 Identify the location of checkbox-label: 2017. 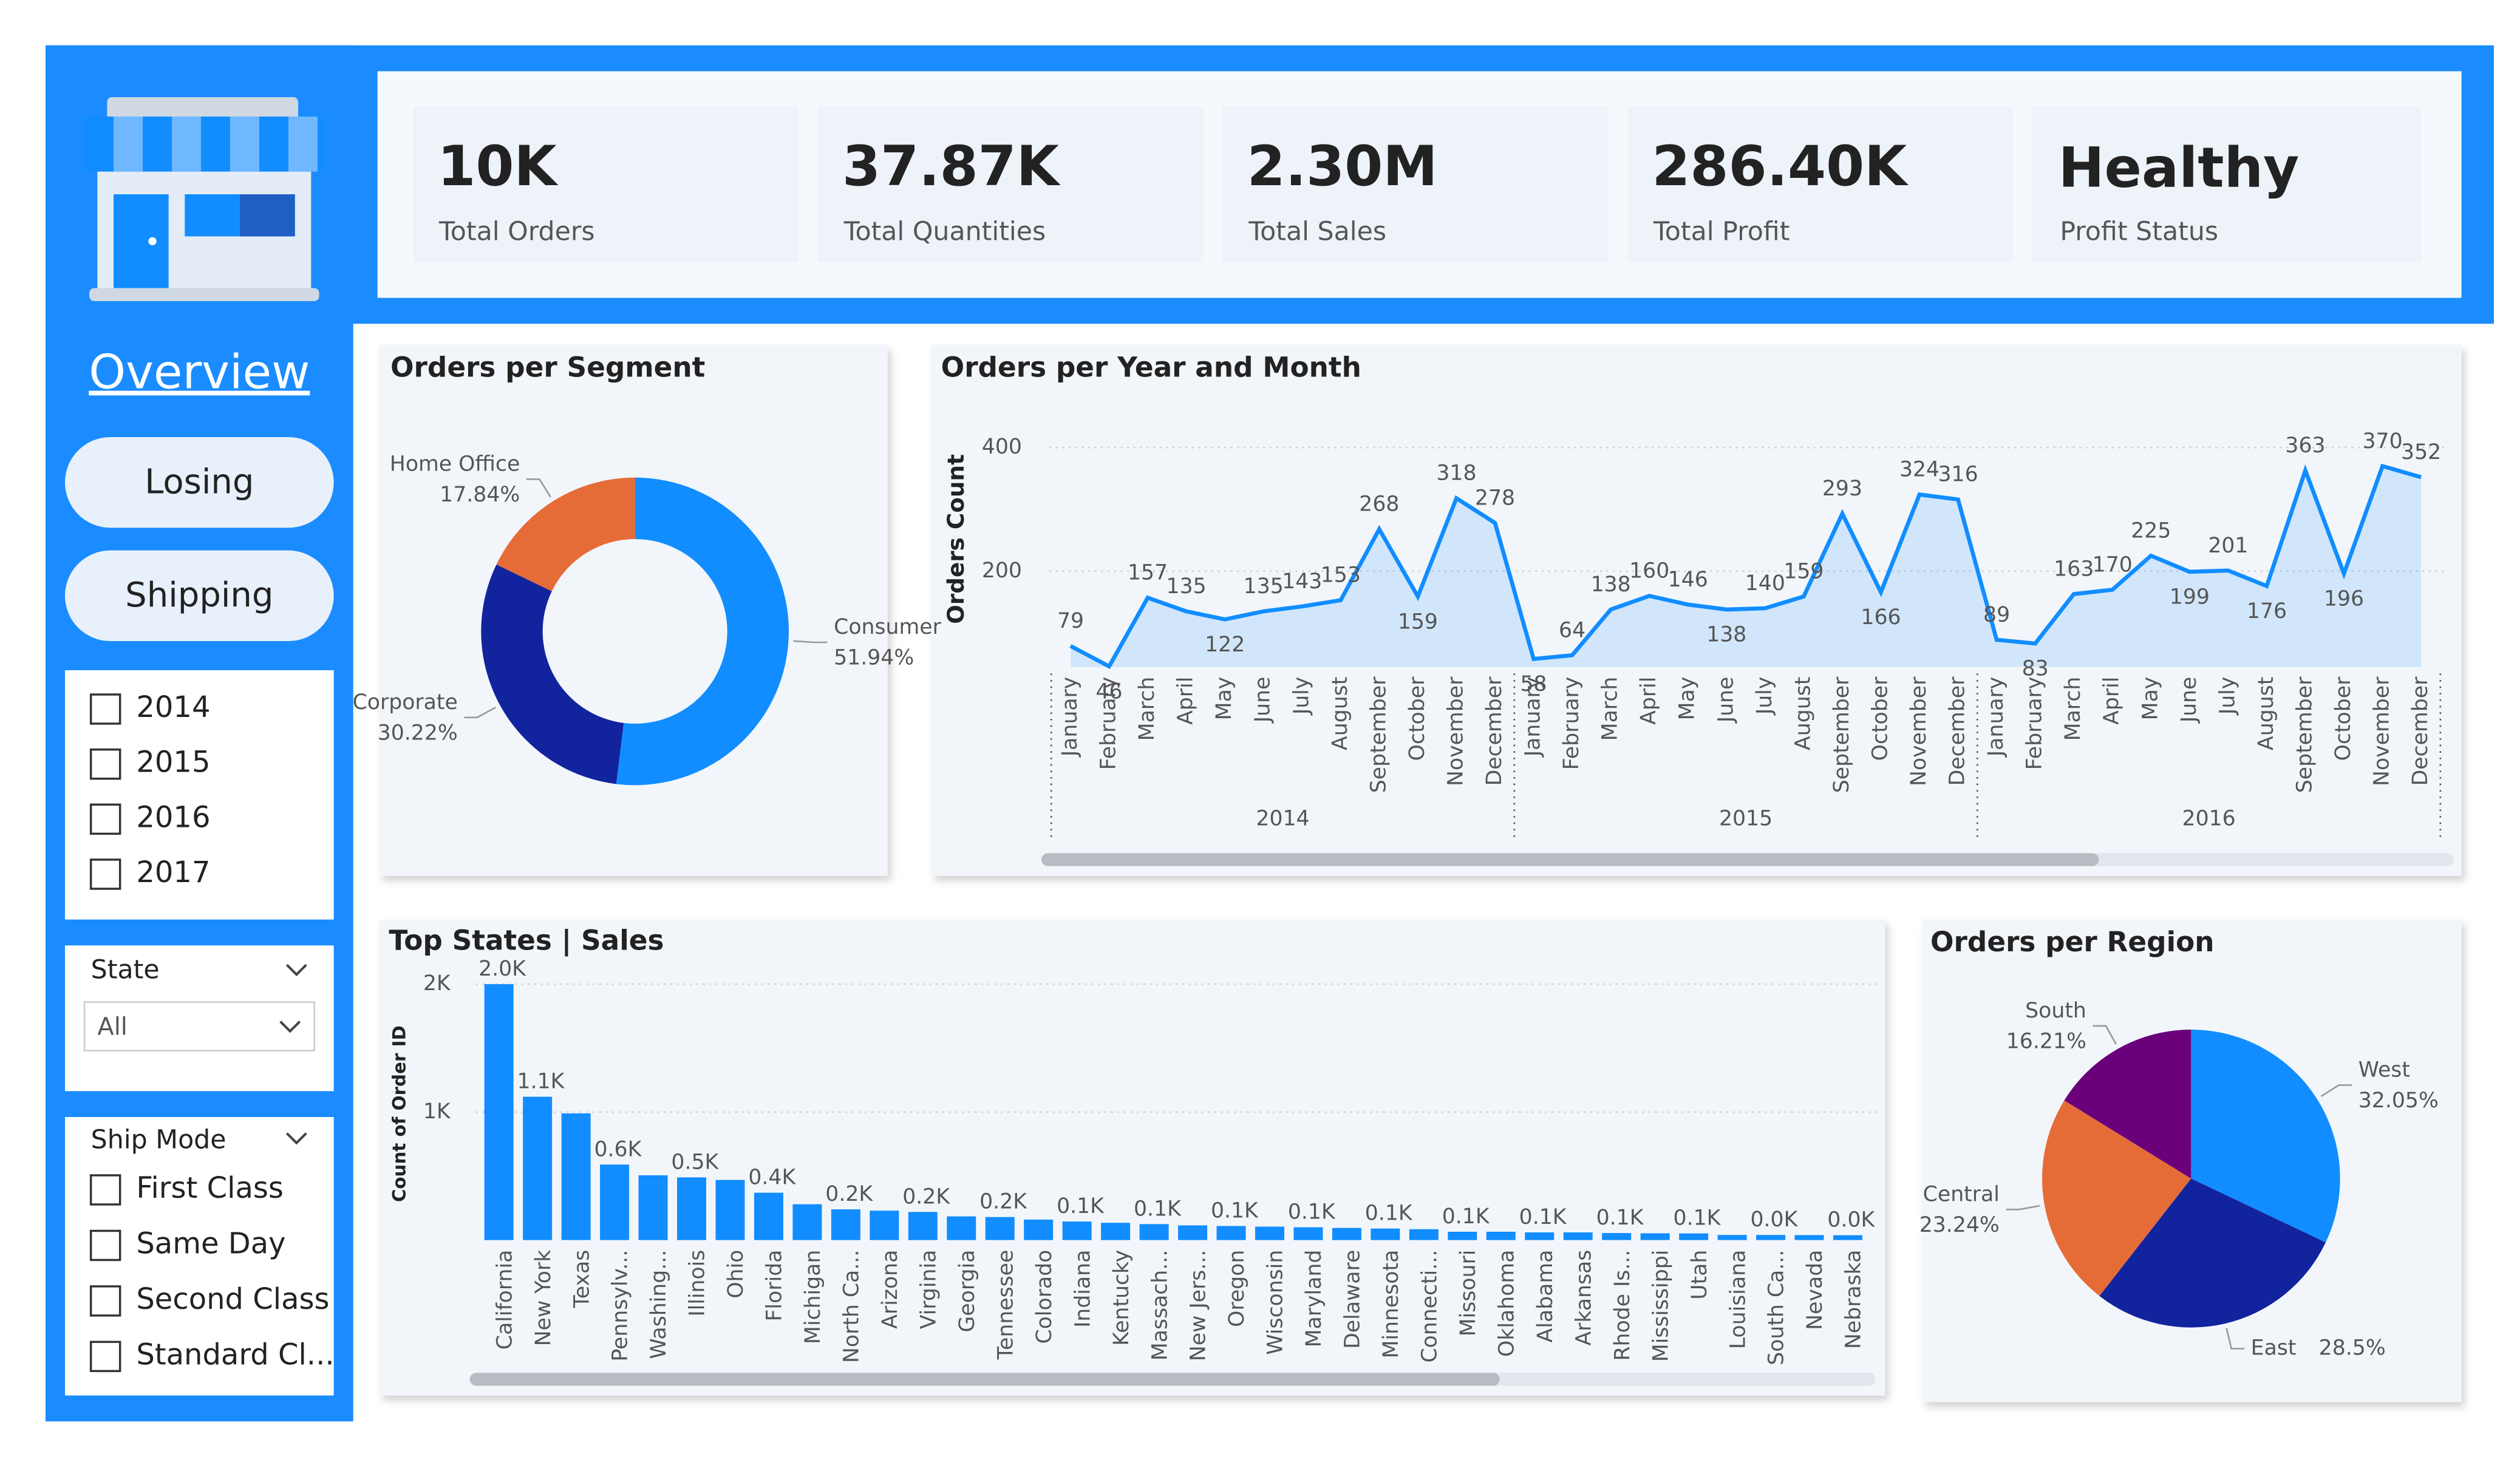
(173, 872).